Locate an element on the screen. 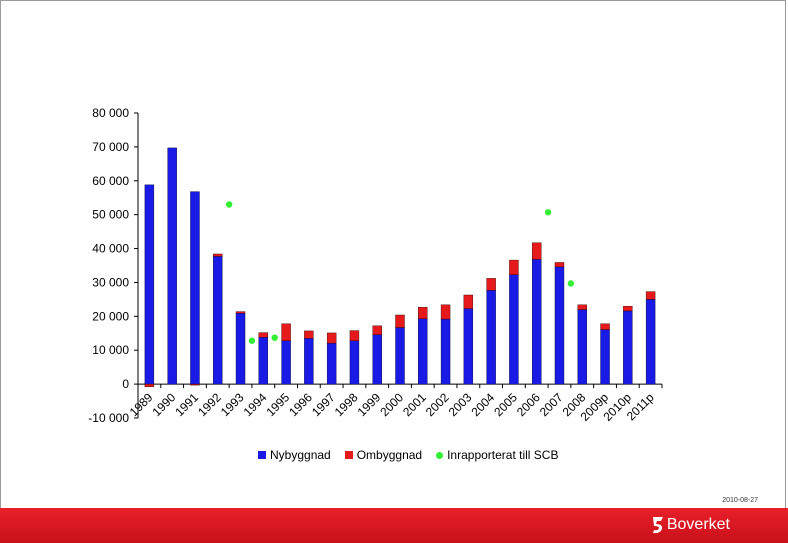 This screenshot has height=543, width=788. x-tick-label: 1998 is located at coordinates (346, 404).